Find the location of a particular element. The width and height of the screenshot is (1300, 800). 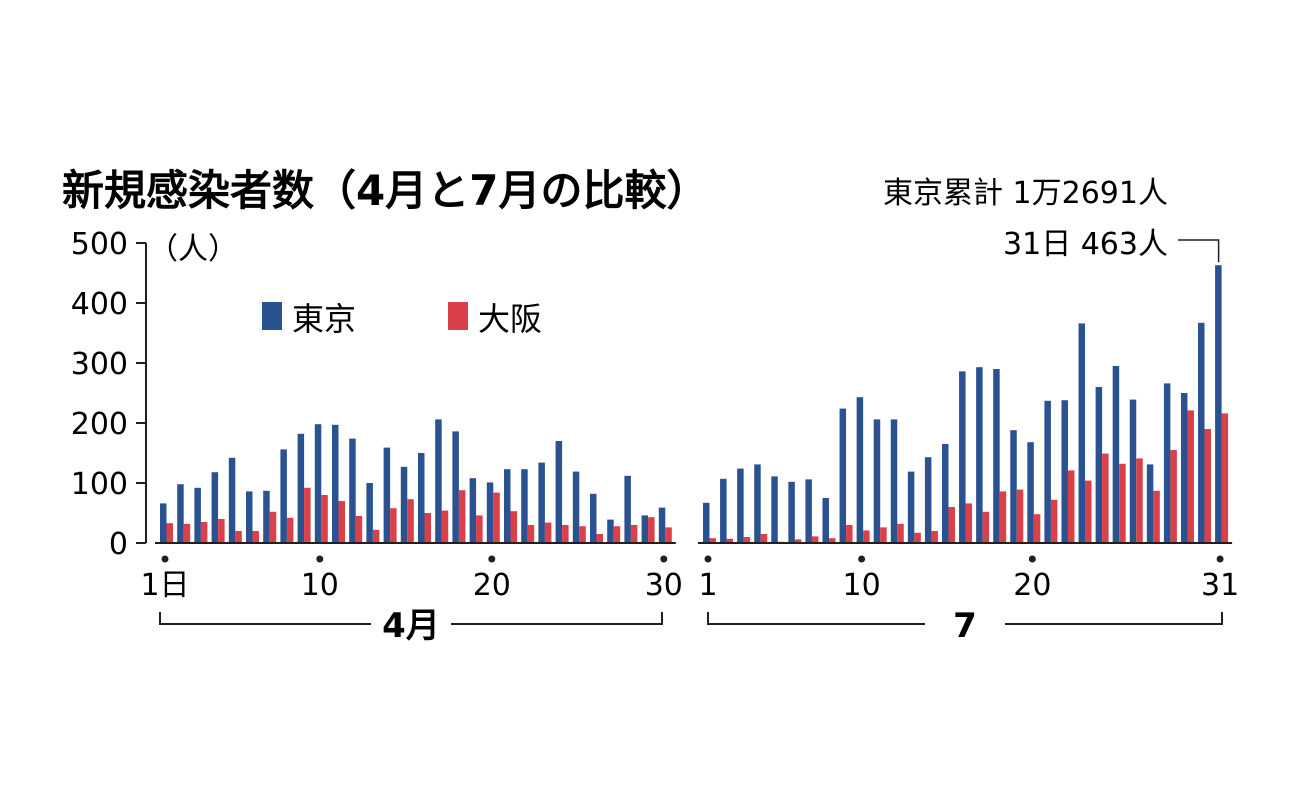

leader-line is located at coordinates (1199, 251).